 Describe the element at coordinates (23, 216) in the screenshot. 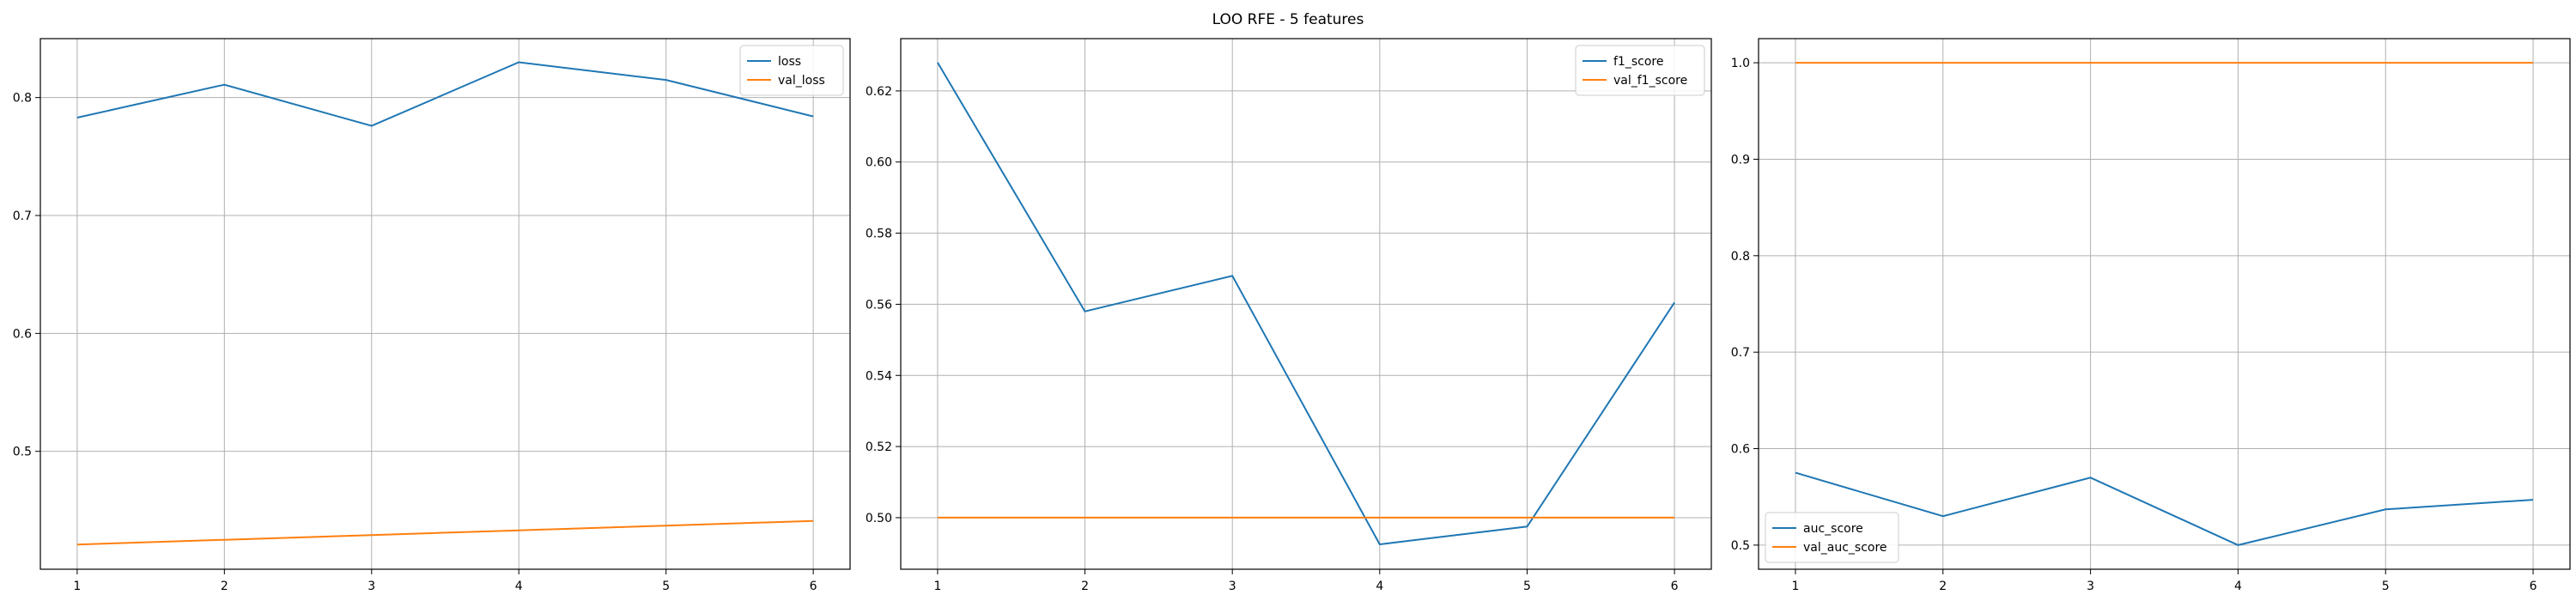

I see `subplot-1-ytick-label-3: 0.7` at that location.